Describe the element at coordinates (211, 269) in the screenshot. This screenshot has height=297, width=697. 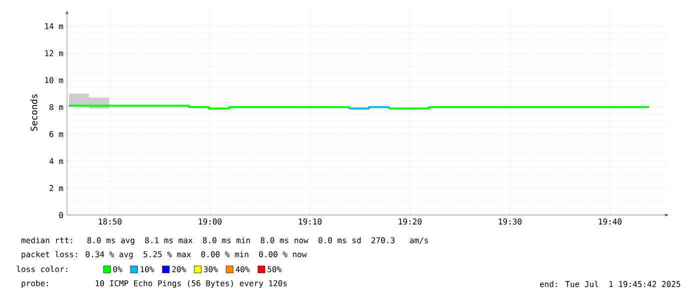
I see `legend-label: 30%` at that location.